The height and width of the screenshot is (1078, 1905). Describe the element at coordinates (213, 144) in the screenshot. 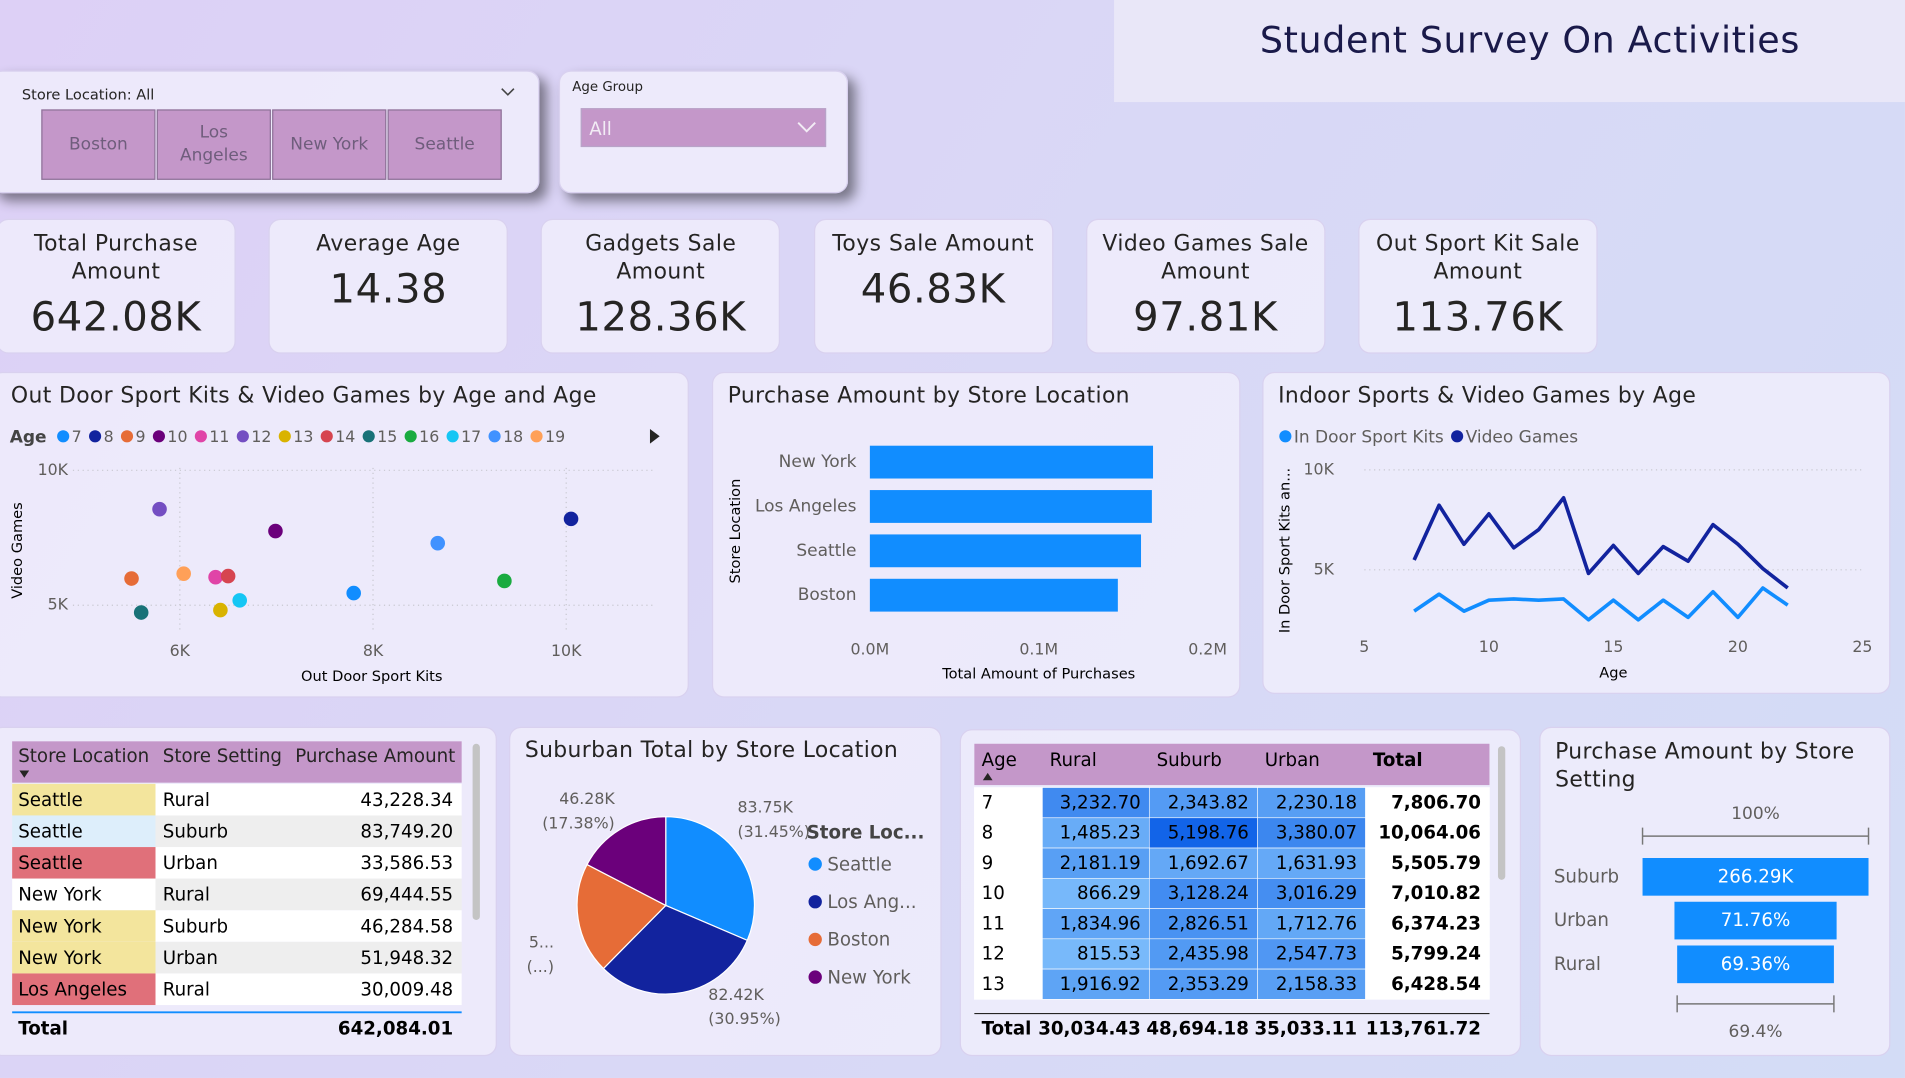

I see `slicer-button: Los Angeles` at that location.